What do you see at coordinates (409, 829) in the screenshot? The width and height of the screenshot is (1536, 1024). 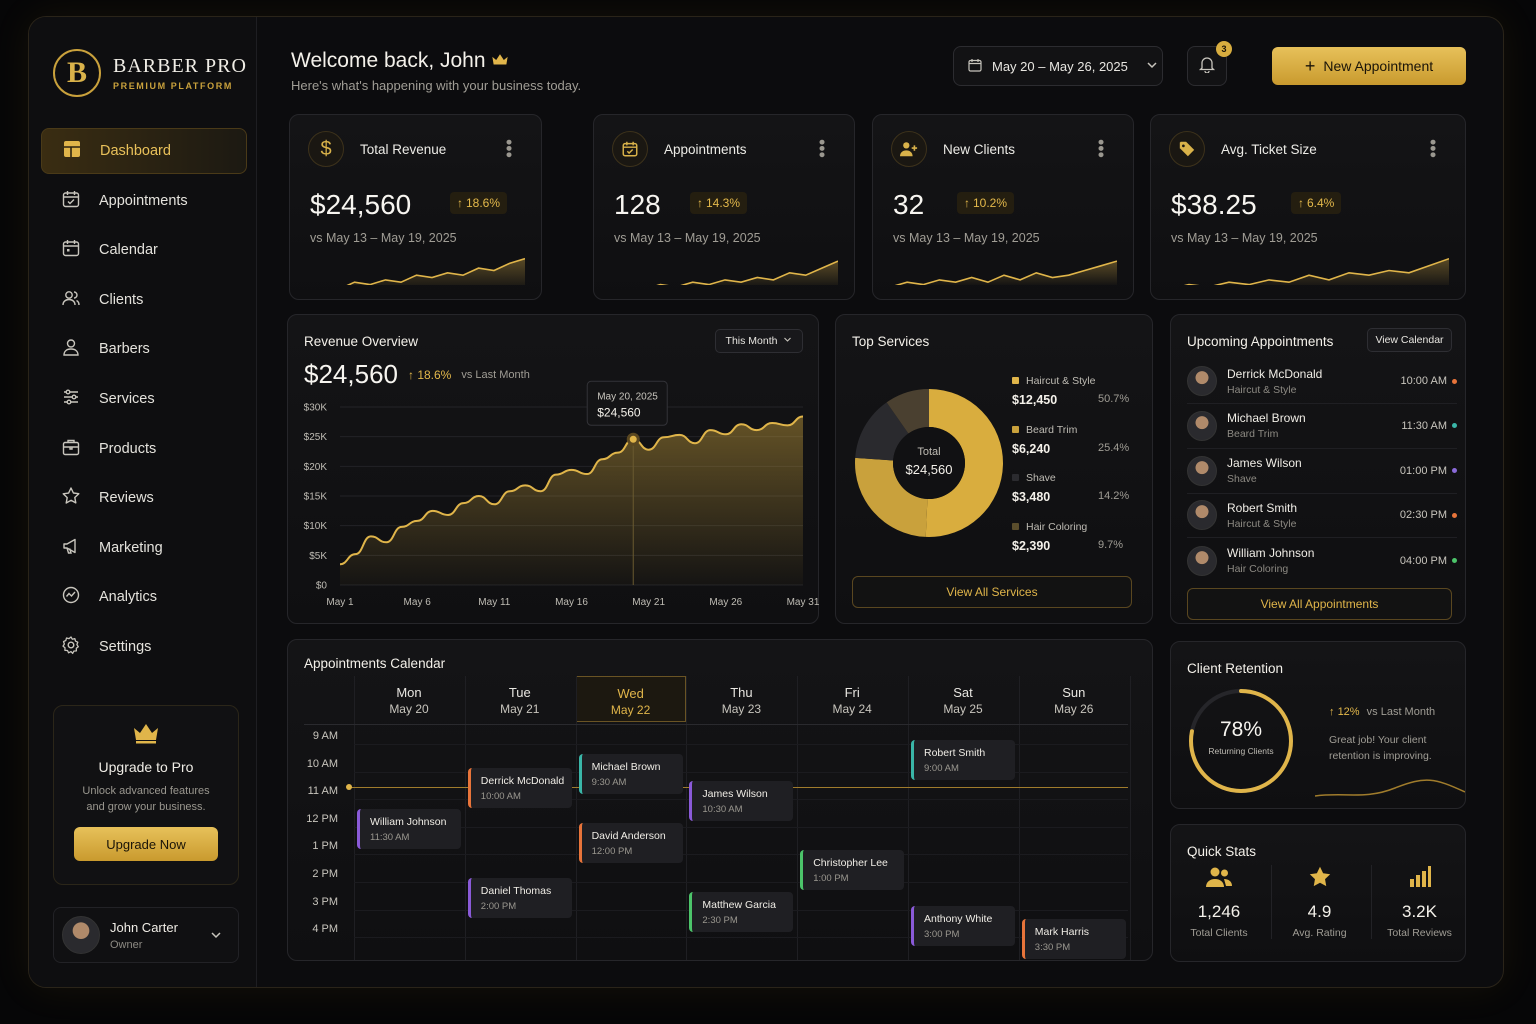 I see `calendar-event: William Johnson 11:30 AM` at bounding box center [409, 829].